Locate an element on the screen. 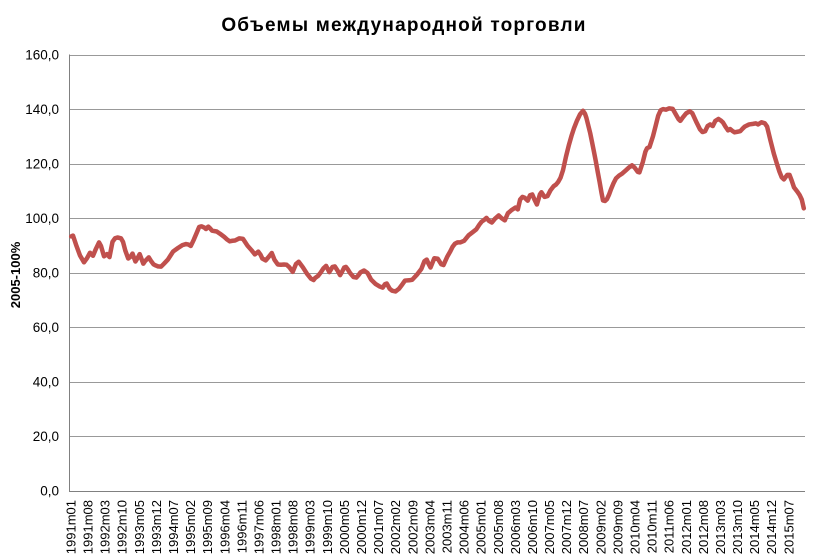 This screenshot has height=557, width=818. svg-text: 1997m06 is located at coordinates (258, 527).